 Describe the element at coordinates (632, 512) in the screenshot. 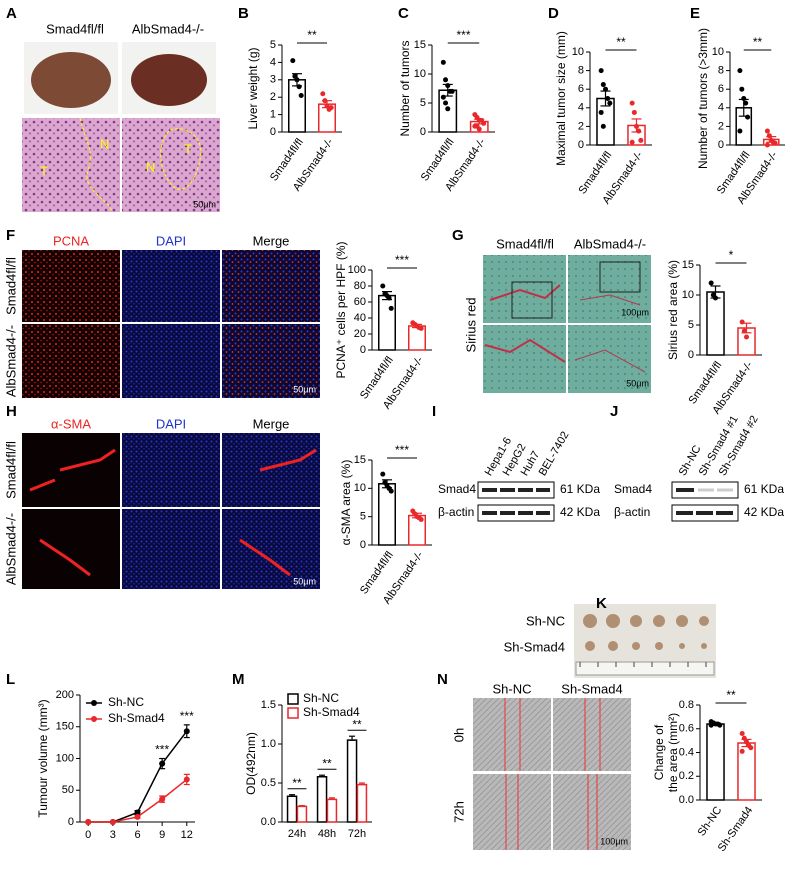

I see `band-label: β-actin` at that location.